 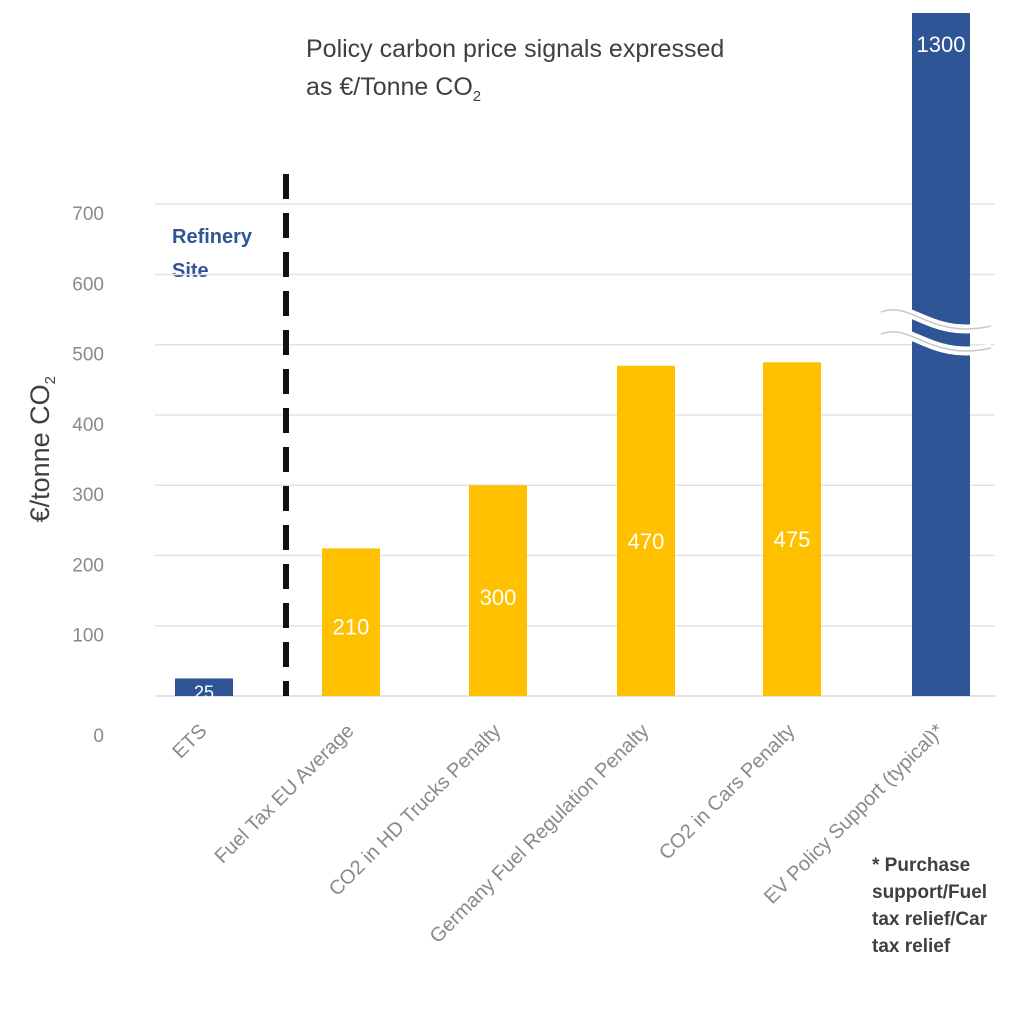 What do you see at coordinates (389, 87) in the screenshot?
I see `title-line-2: as €/Tonne CO` at bounding box center [389, 87].